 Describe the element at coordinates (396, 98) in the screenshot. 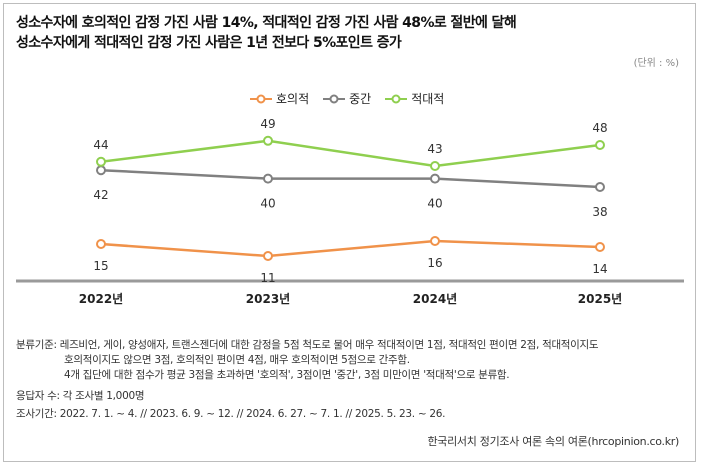

I see `legend-marker-hostile` at that location.